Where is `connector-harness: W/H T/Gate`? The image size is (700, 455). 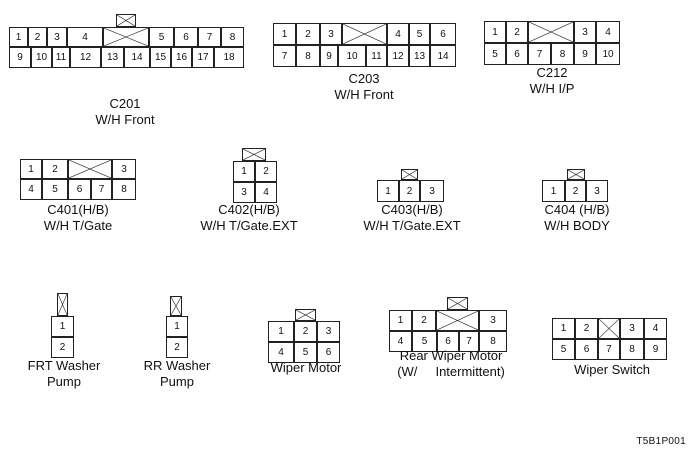
connector-harness: W/H T/Gate is located at coordinates (78, 225).